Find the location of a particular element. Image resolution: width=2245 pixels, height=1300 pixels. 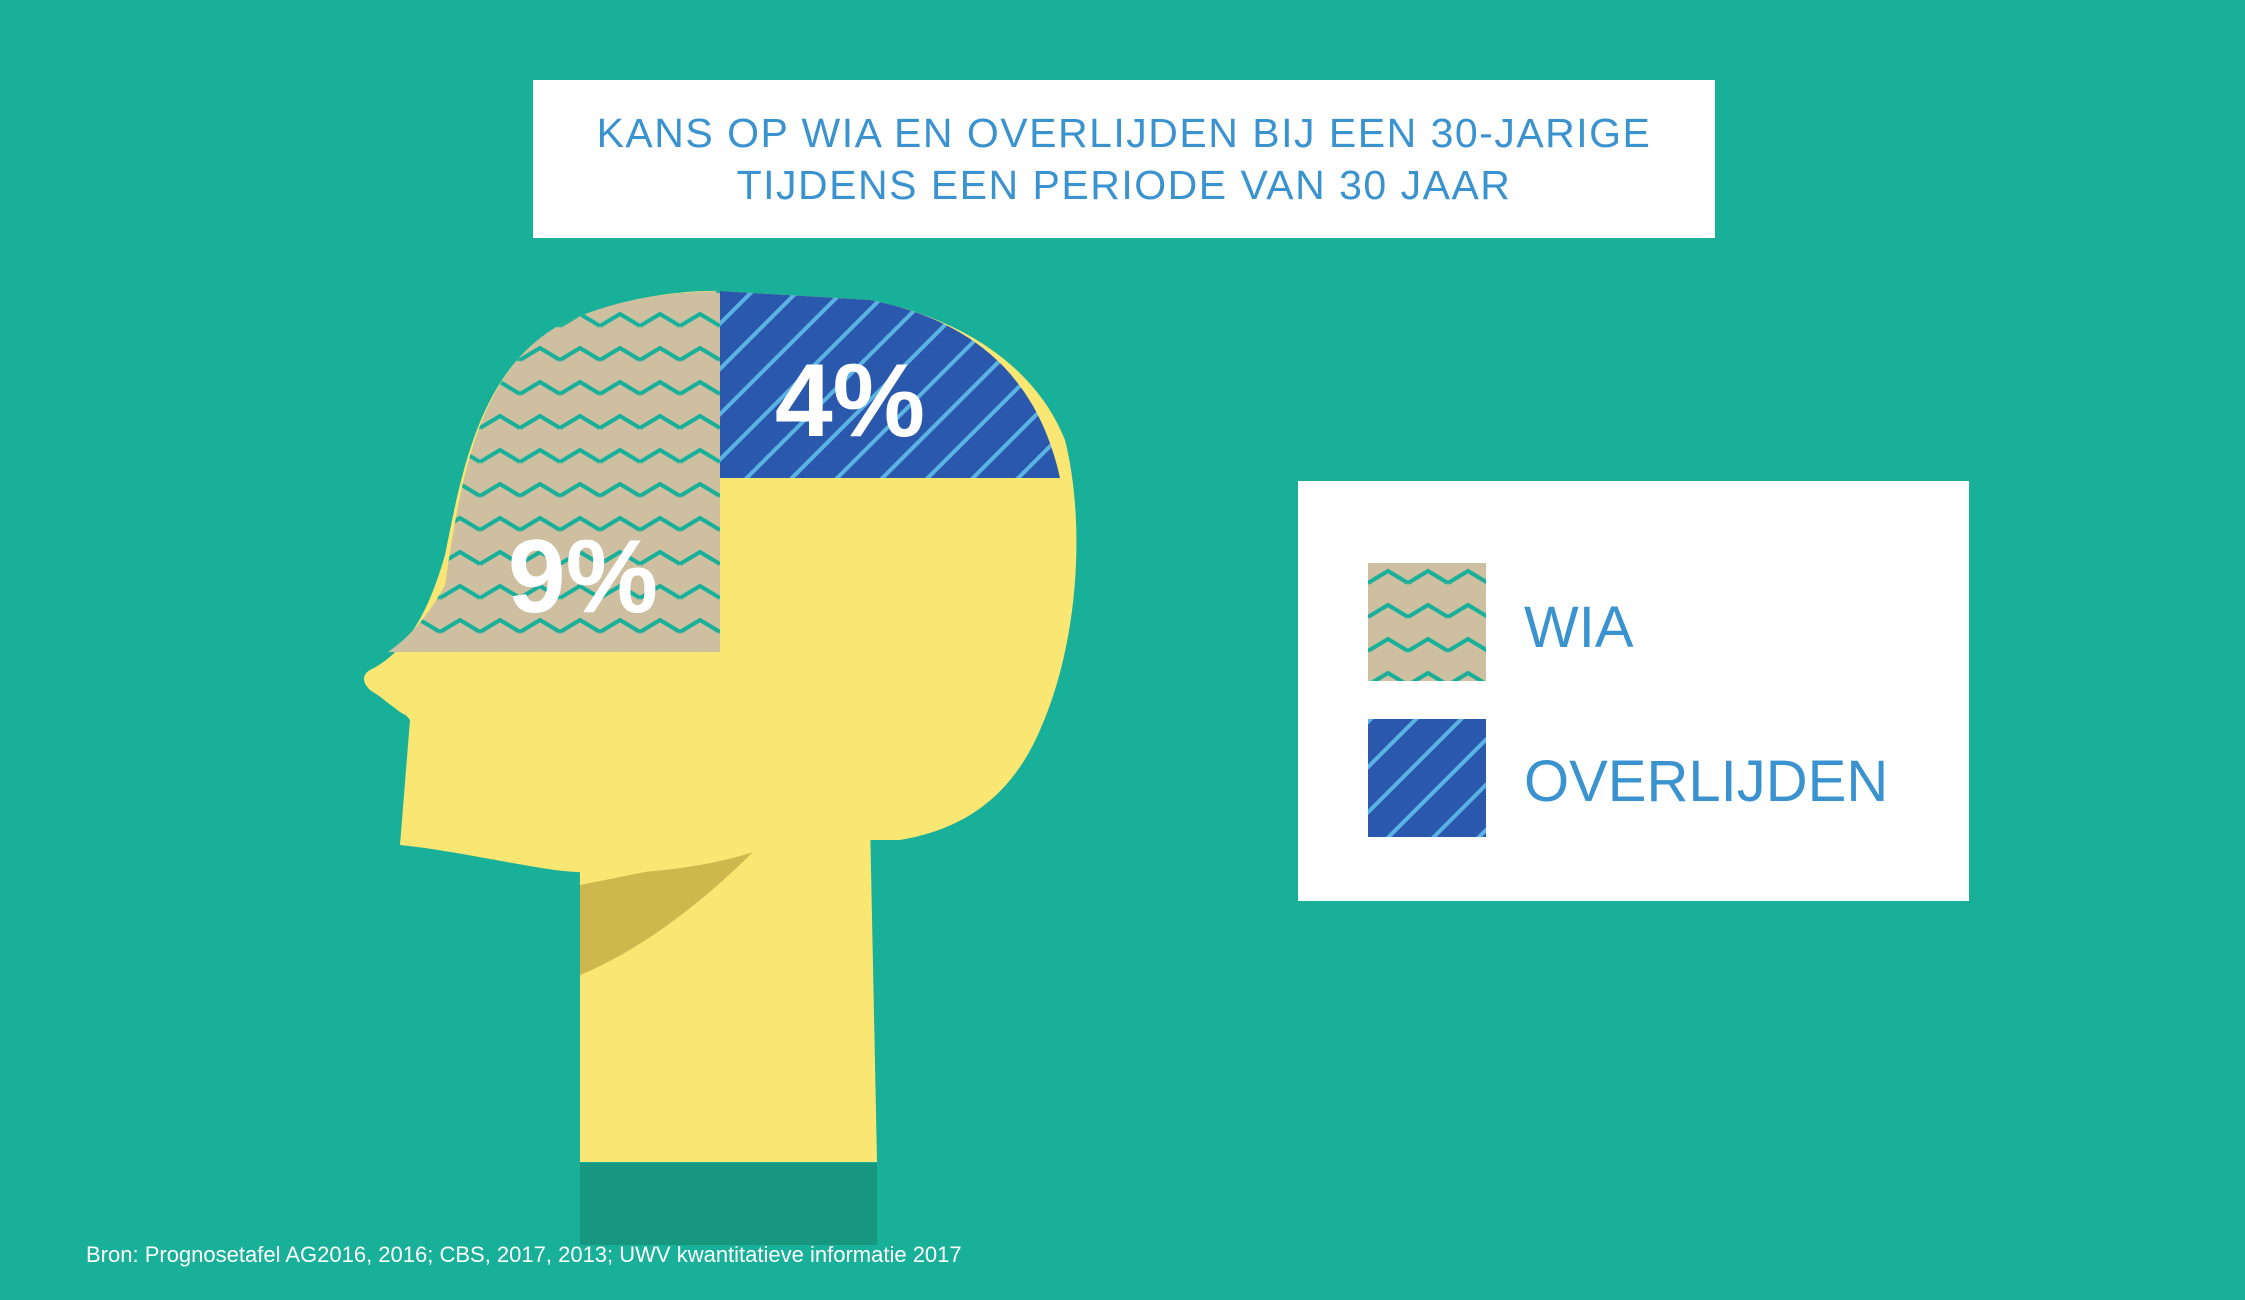

wia-region is located at coordinates (554, 471).